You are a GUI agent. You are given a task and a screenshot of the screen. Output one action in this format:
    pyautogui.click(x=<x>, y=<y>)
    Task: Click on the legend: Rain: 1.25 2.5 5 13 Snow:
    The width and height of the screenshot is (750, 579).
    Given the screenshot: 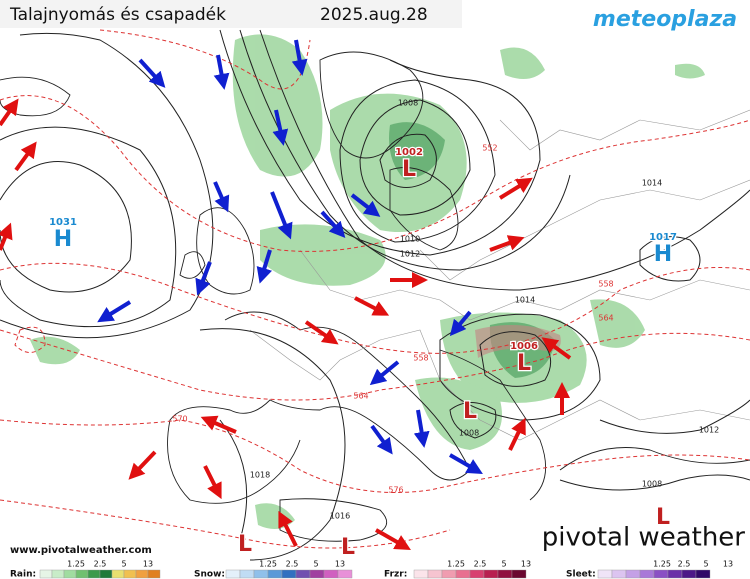 What is the action you would take?
    pyautogui.click(x=371, y=569)
    